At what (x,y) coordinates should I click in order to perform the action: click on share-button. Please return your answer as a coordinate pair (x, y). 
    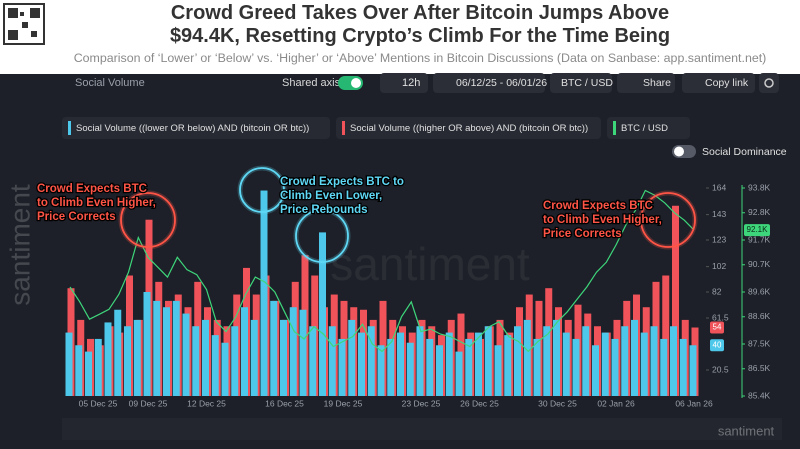
    Looking at the image, I should click on (646, 83).